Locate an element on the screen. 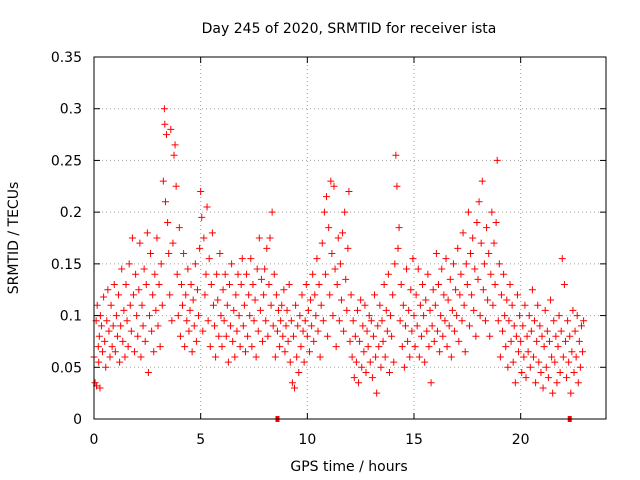 The width and height of the screenshot is (640, 480). x-tick-label: 10 is located at coordinates (307, 440).